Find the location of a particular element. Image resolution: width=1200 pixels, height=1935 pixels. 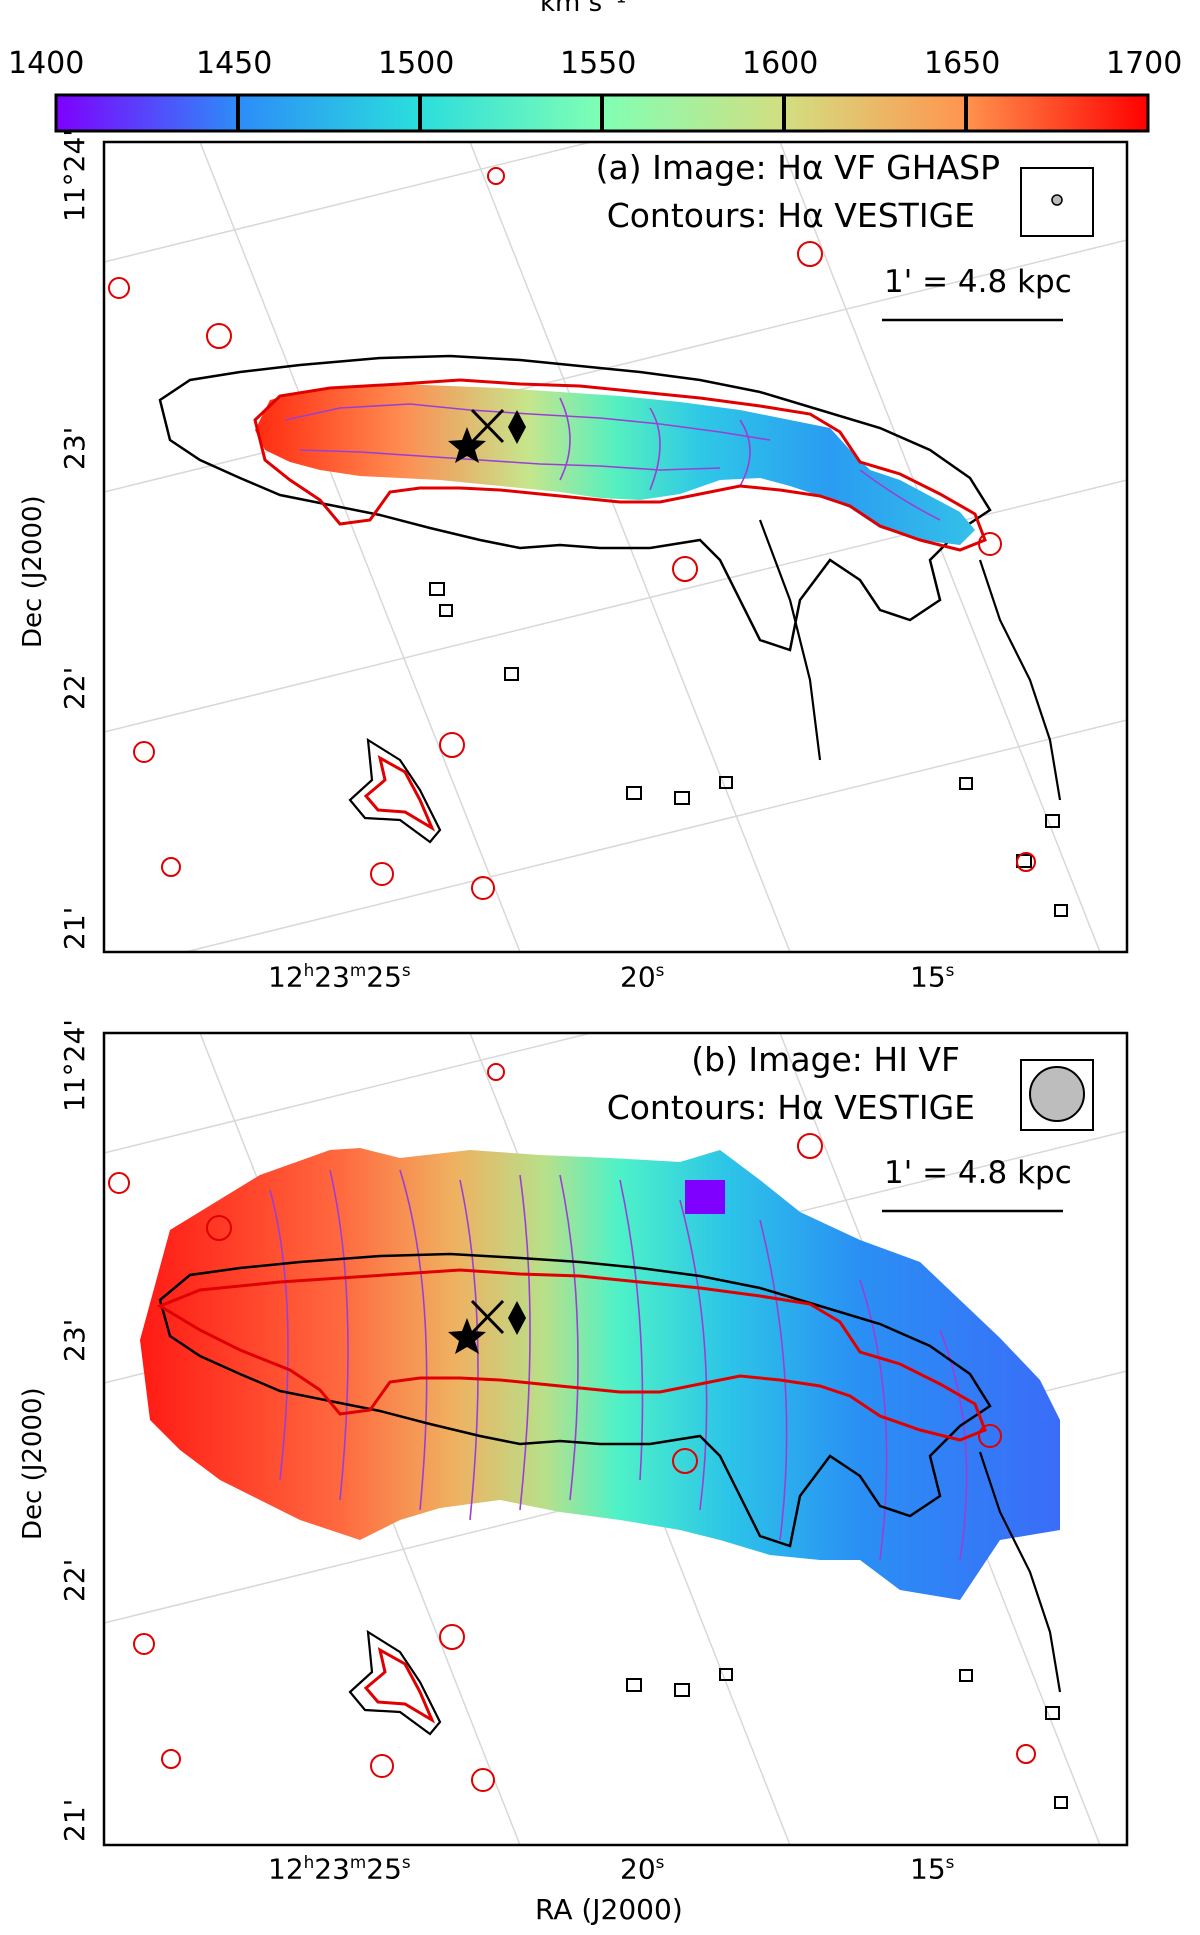

panel-a-velocity-field is located at coordinates (615, 464).